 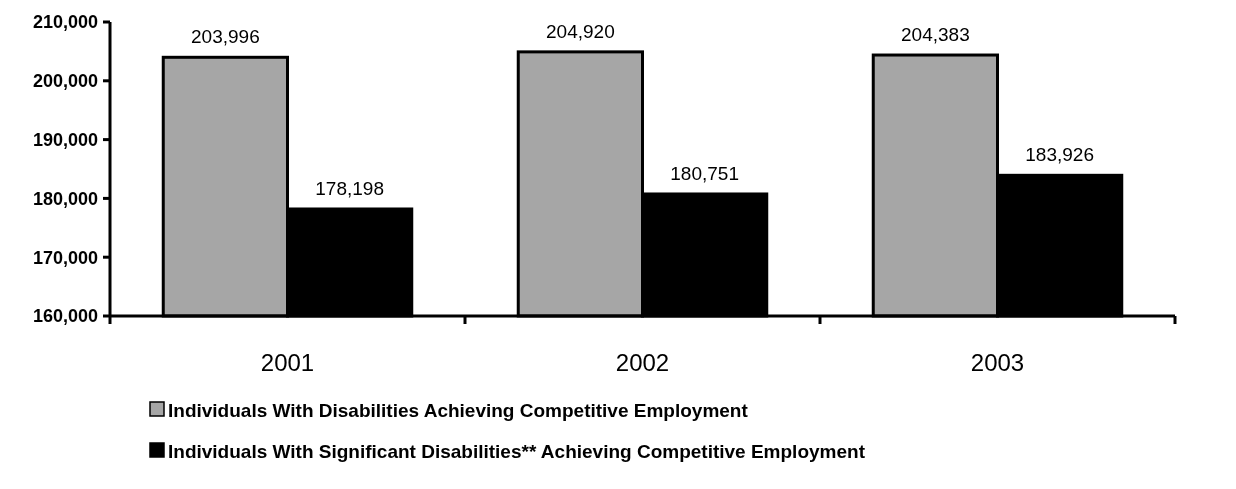 I want to click on data-label: 178,198, so click(x=349, y=188).